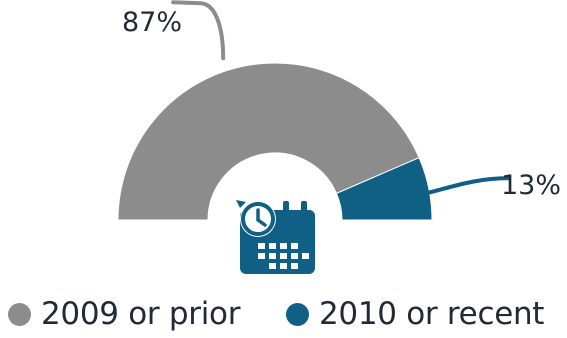  I want to click on legend-item-2010-or-recent: 2010 or recent, so click(415, 314).